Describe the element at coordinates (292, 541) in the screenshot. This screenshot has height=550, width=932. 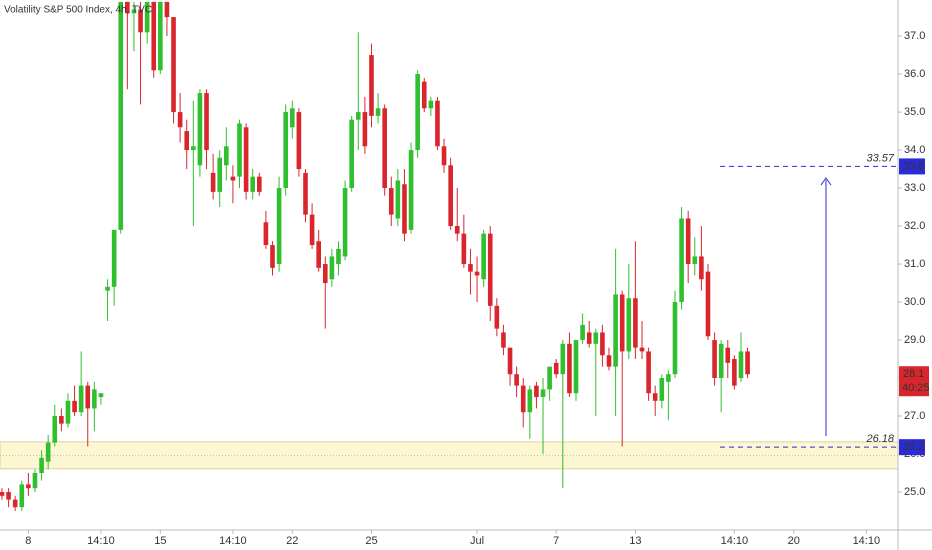
I see `x-tick-label: 22` at that location.